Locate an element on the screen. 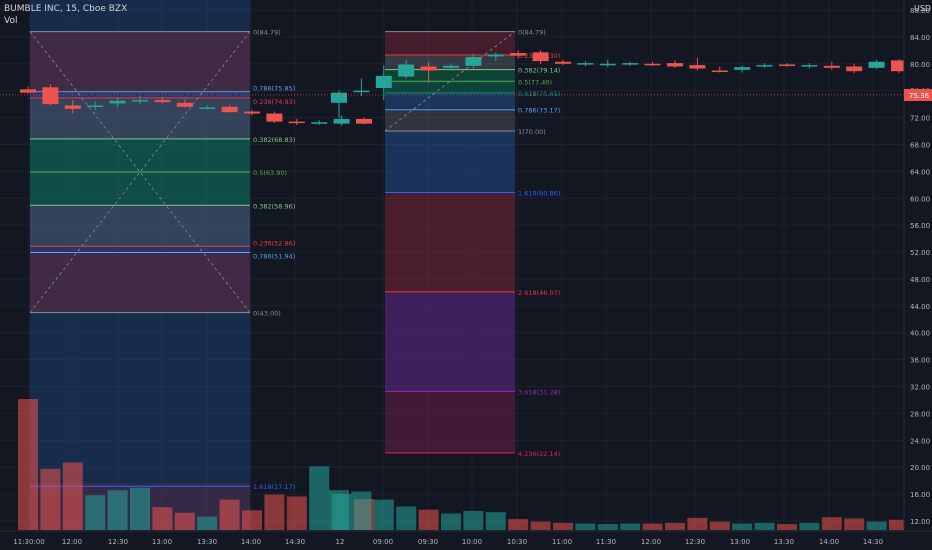 This screenshot has height=550, width=932. price-tick-label: 44.00 is located at coordinates (920, 307).